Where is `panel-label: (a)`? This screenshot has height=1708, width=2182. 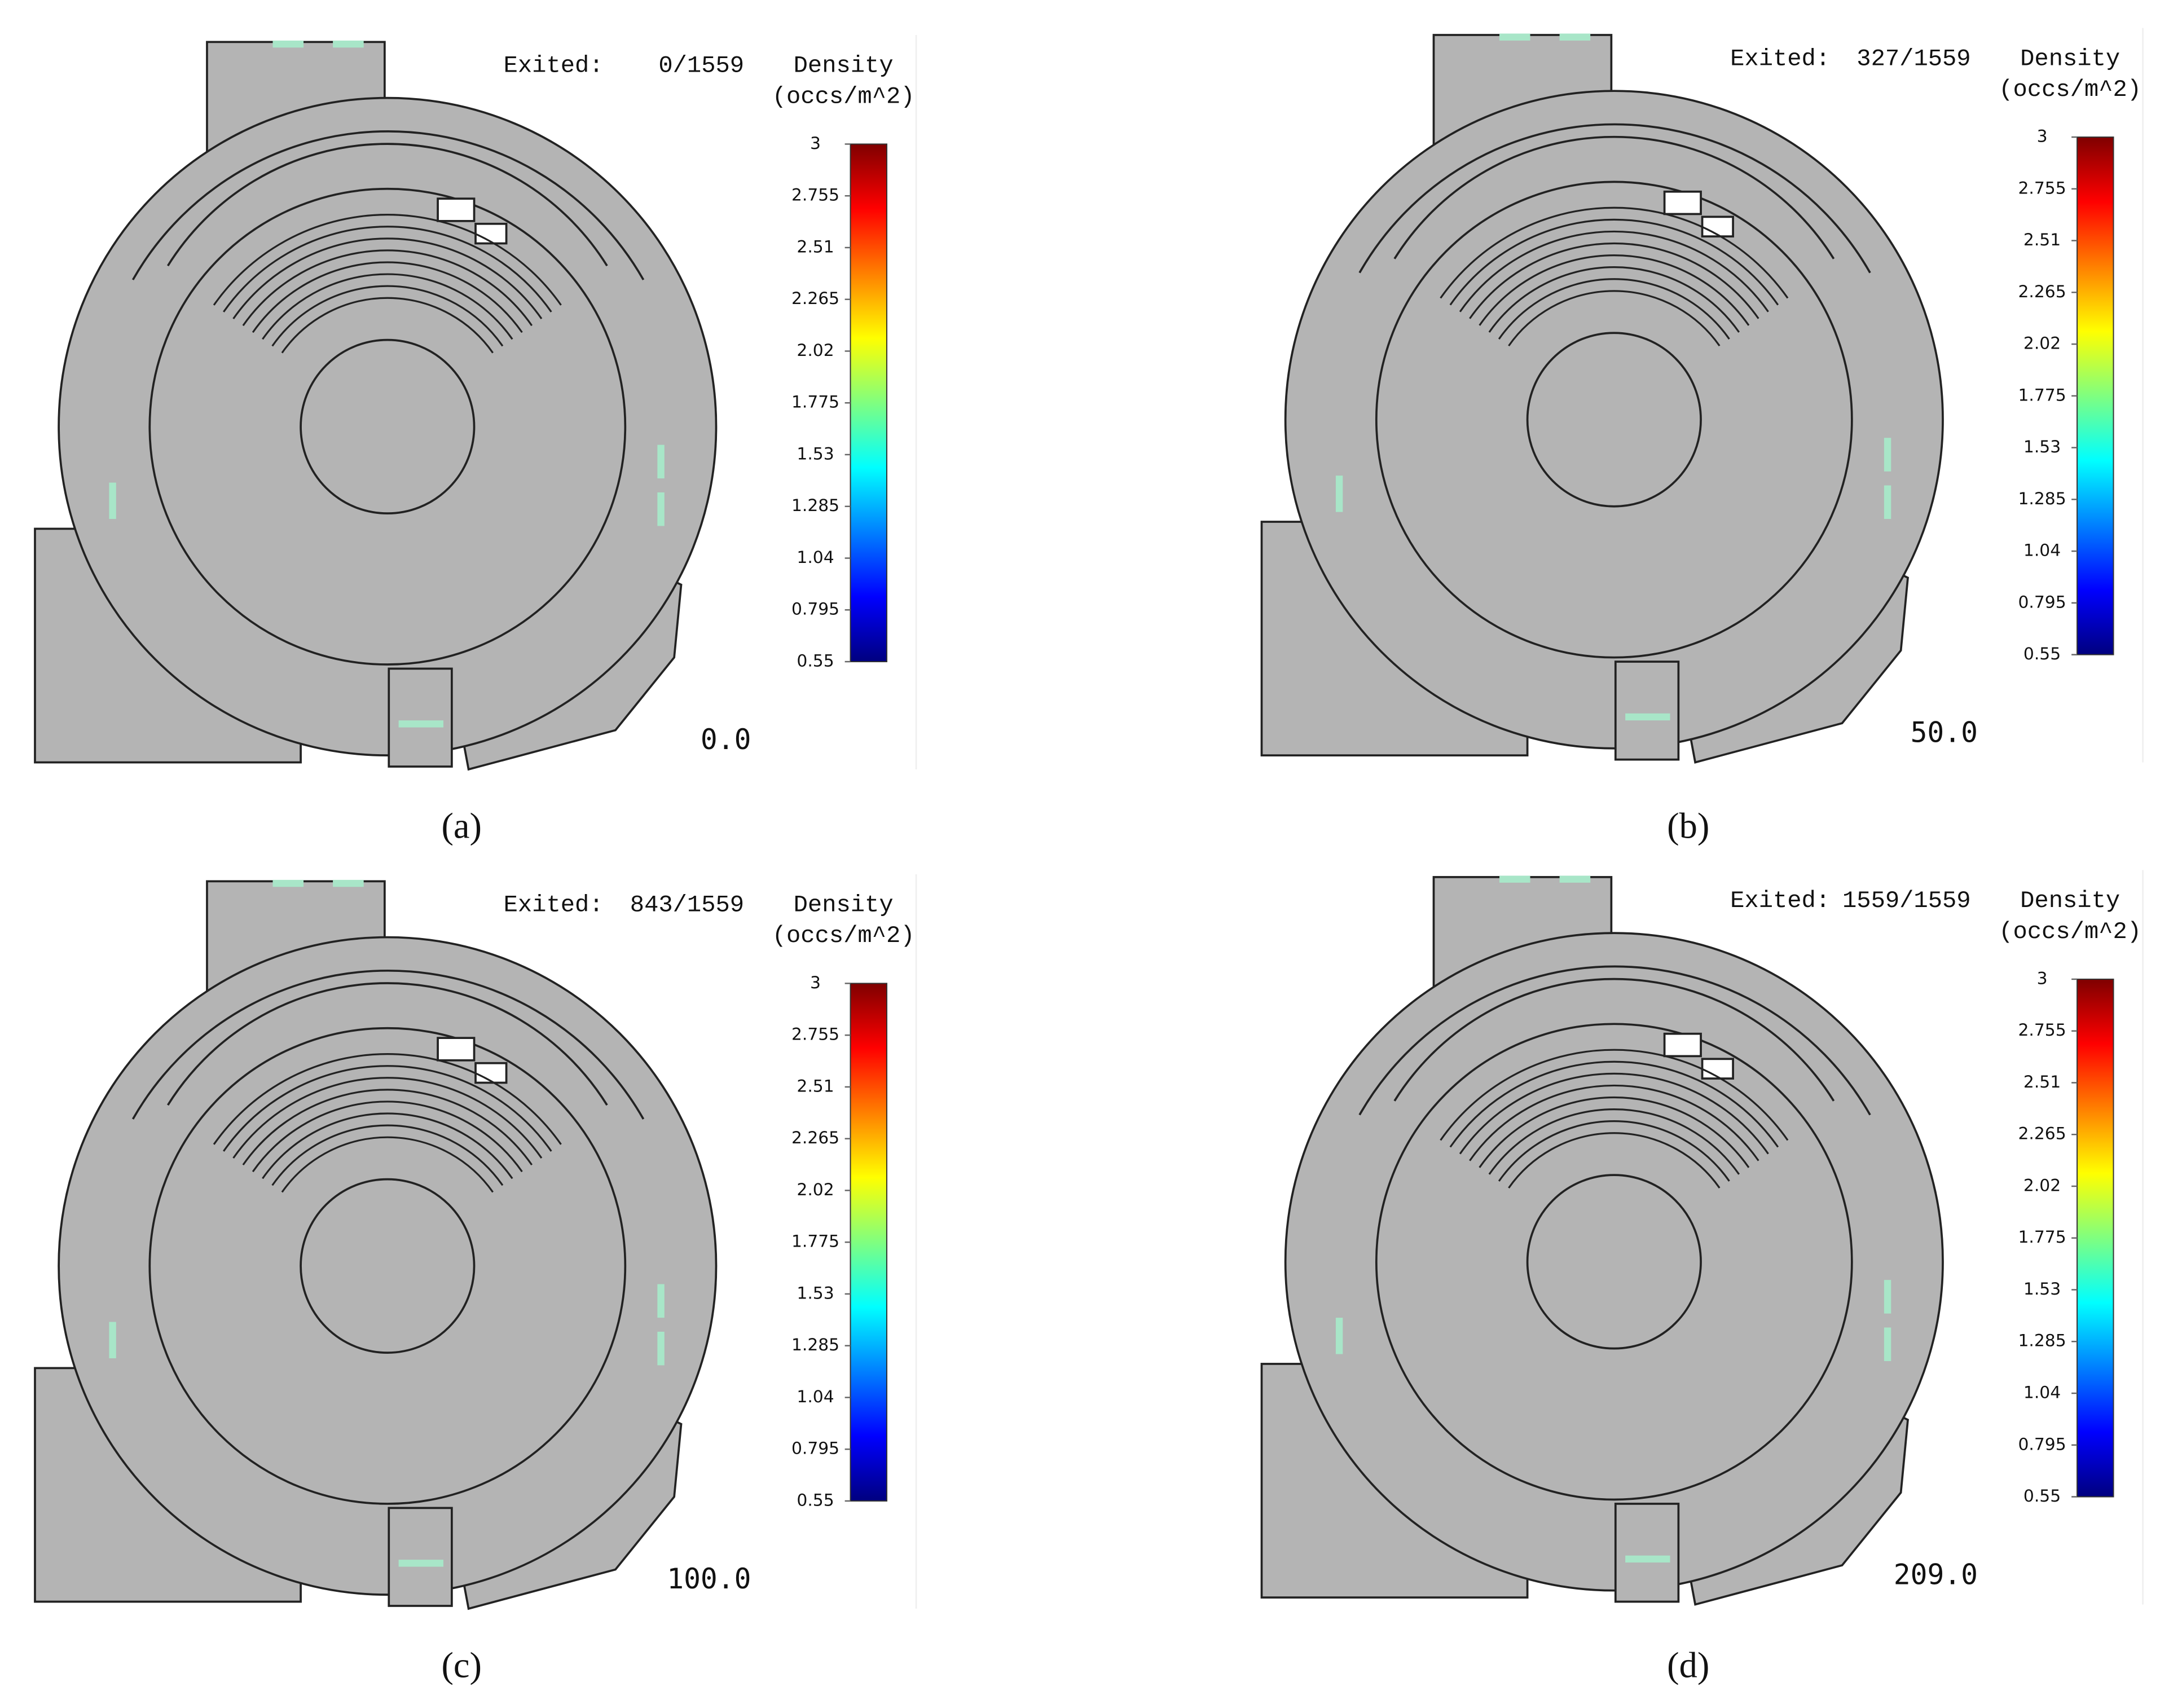
panel-label: (a) is located at coordinates (461, 825).